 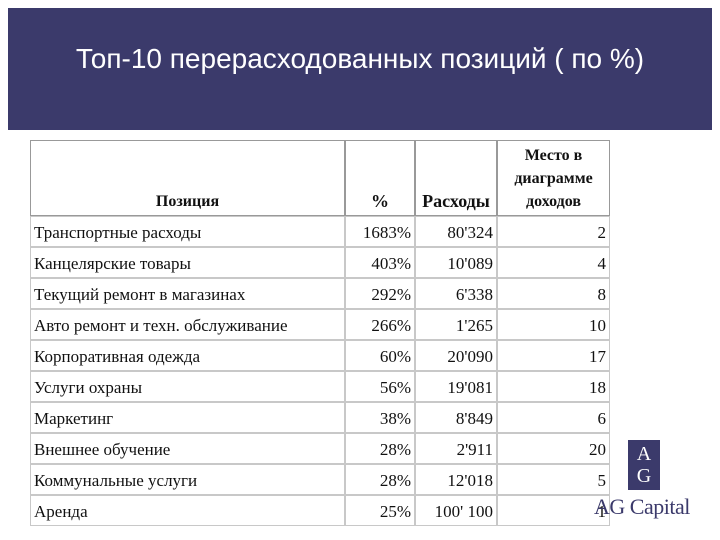 I want to click on table-cell: 403%, so click(x=380, y=262).